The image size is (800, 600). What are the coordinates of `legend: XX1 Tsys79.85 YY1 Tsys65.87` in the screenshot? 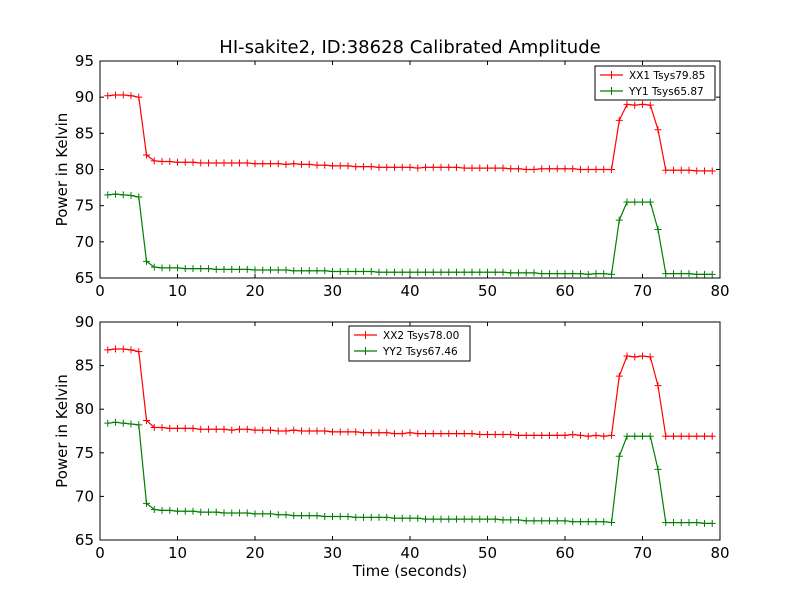 It's located at (655, 83).